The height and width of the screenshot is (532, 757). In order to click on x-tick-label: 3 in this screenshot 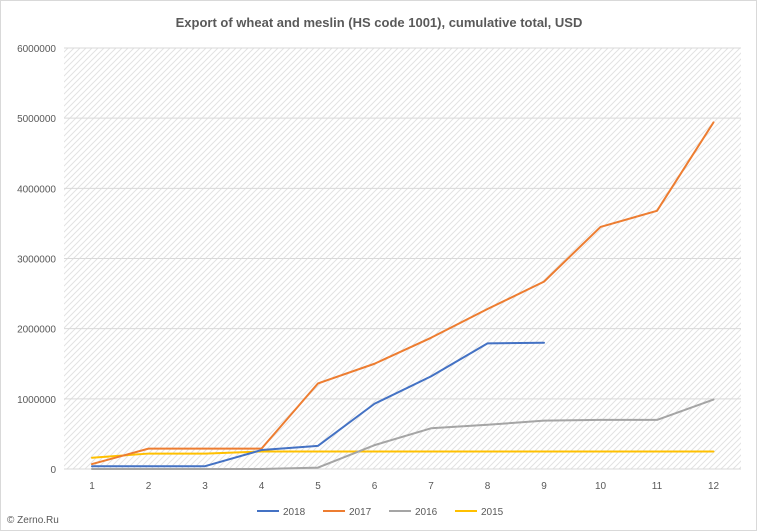, I will do `click(205, 486)`.